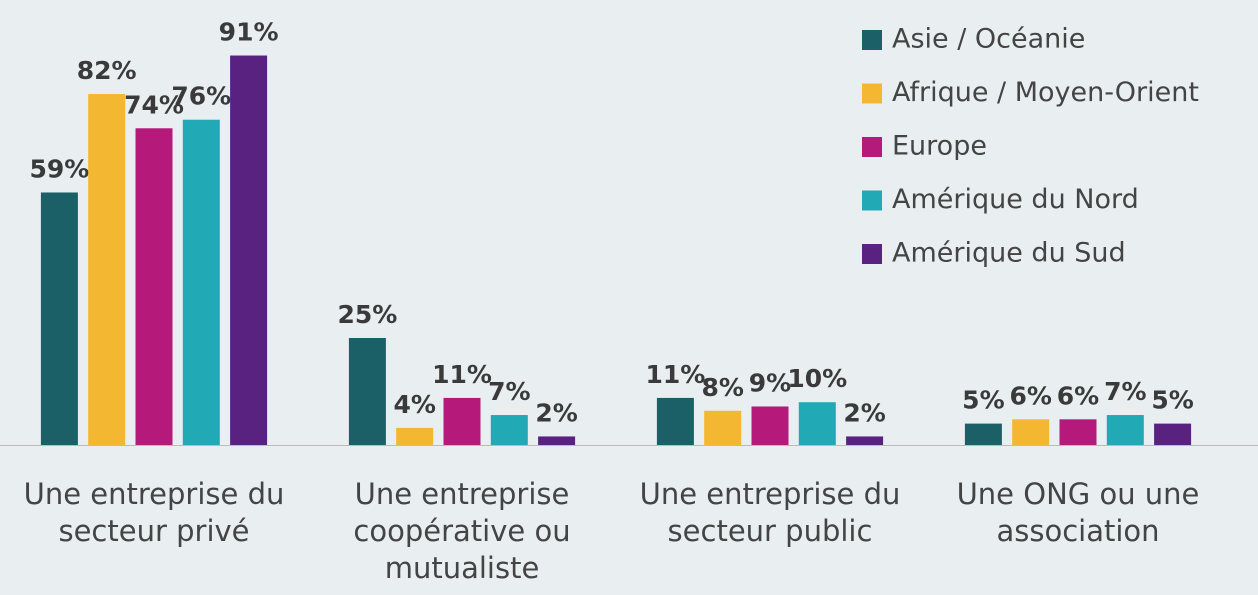  What do you see at coordinates (59, 168) in the screenshot?
I see `value-label: 59%` at bounding box center [59, 168].